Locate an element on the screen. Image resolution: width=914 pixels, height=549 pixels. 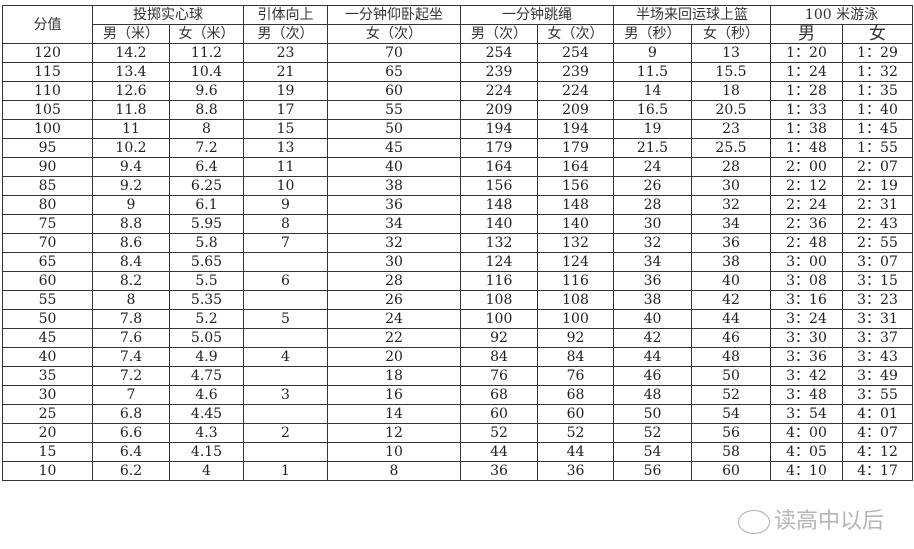
value-cell: 76 is located at coordinates (499, 376).